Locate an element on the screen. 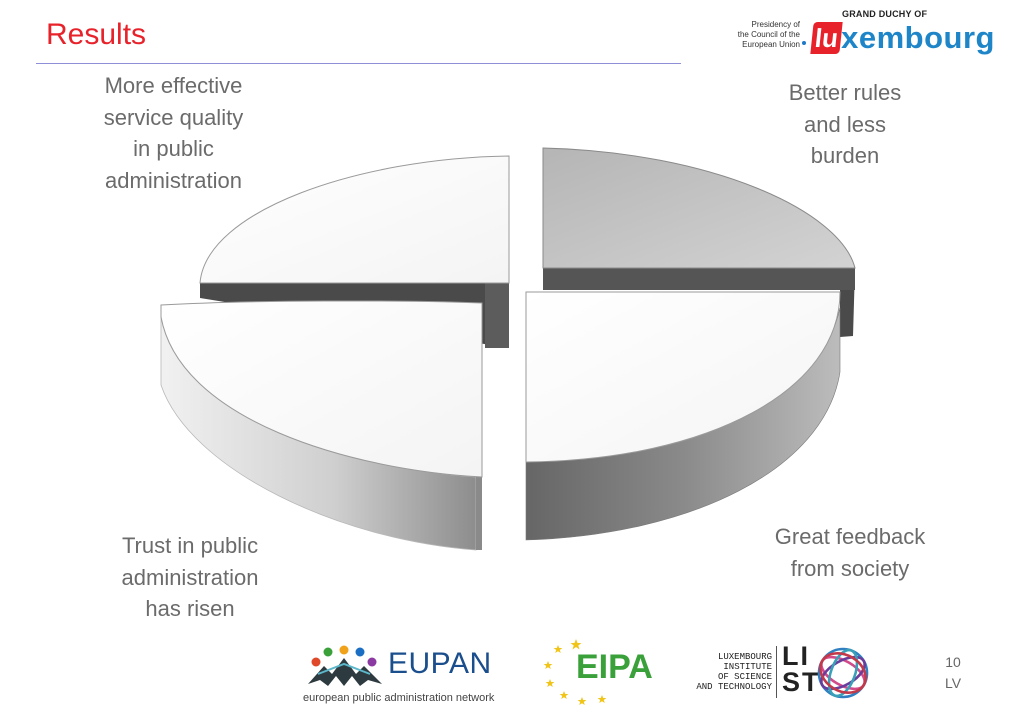  eupan-tagline: european public administration network is located at coordinates (399, 698).